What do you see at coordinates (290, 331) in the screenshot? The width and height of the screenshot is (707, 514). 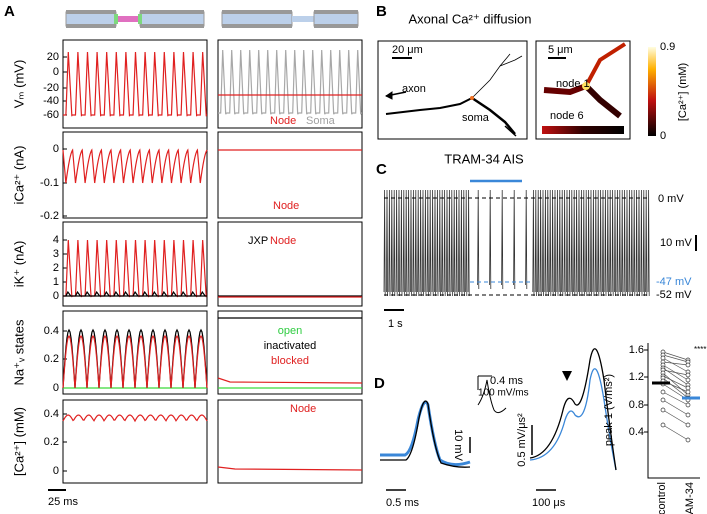 I see `legend-label: open` at bounding box center [290, 331].